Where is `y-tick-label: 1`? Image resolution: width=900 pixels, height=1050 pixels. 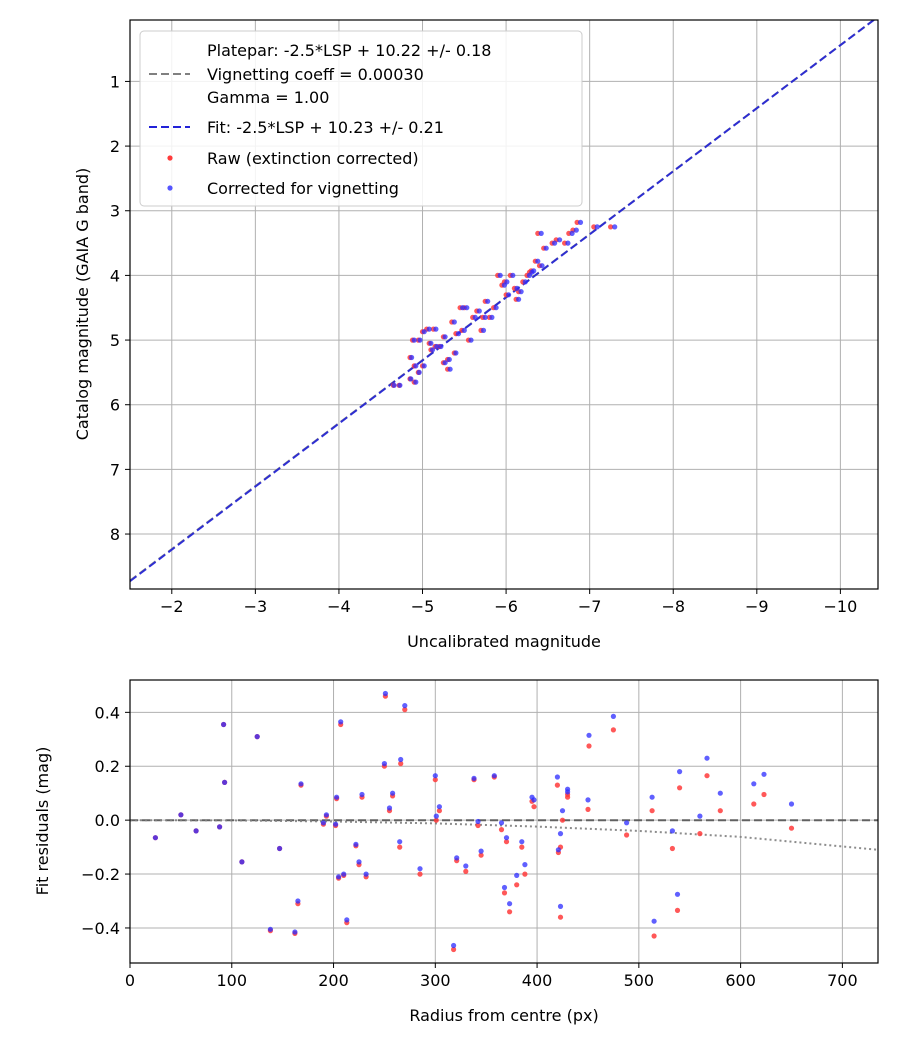 y-tick-label: 1 is located at coordinates (115, 81).